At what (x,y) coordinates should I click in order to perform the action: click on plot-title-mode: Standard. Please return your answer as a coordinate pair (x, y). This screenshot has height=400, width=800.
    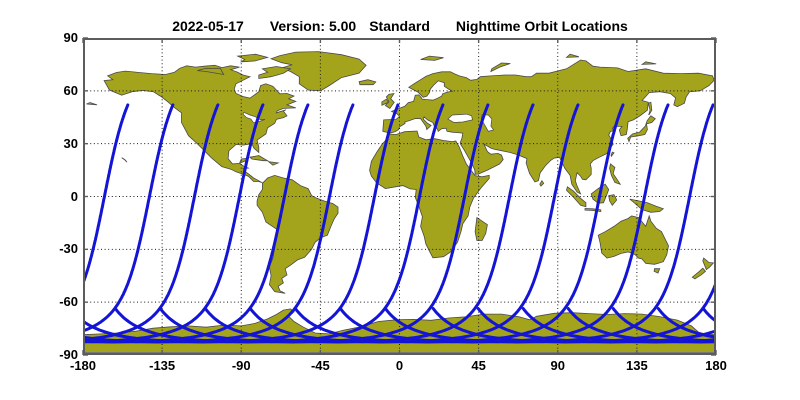
    Looking at the image, I should click on (399, 26).